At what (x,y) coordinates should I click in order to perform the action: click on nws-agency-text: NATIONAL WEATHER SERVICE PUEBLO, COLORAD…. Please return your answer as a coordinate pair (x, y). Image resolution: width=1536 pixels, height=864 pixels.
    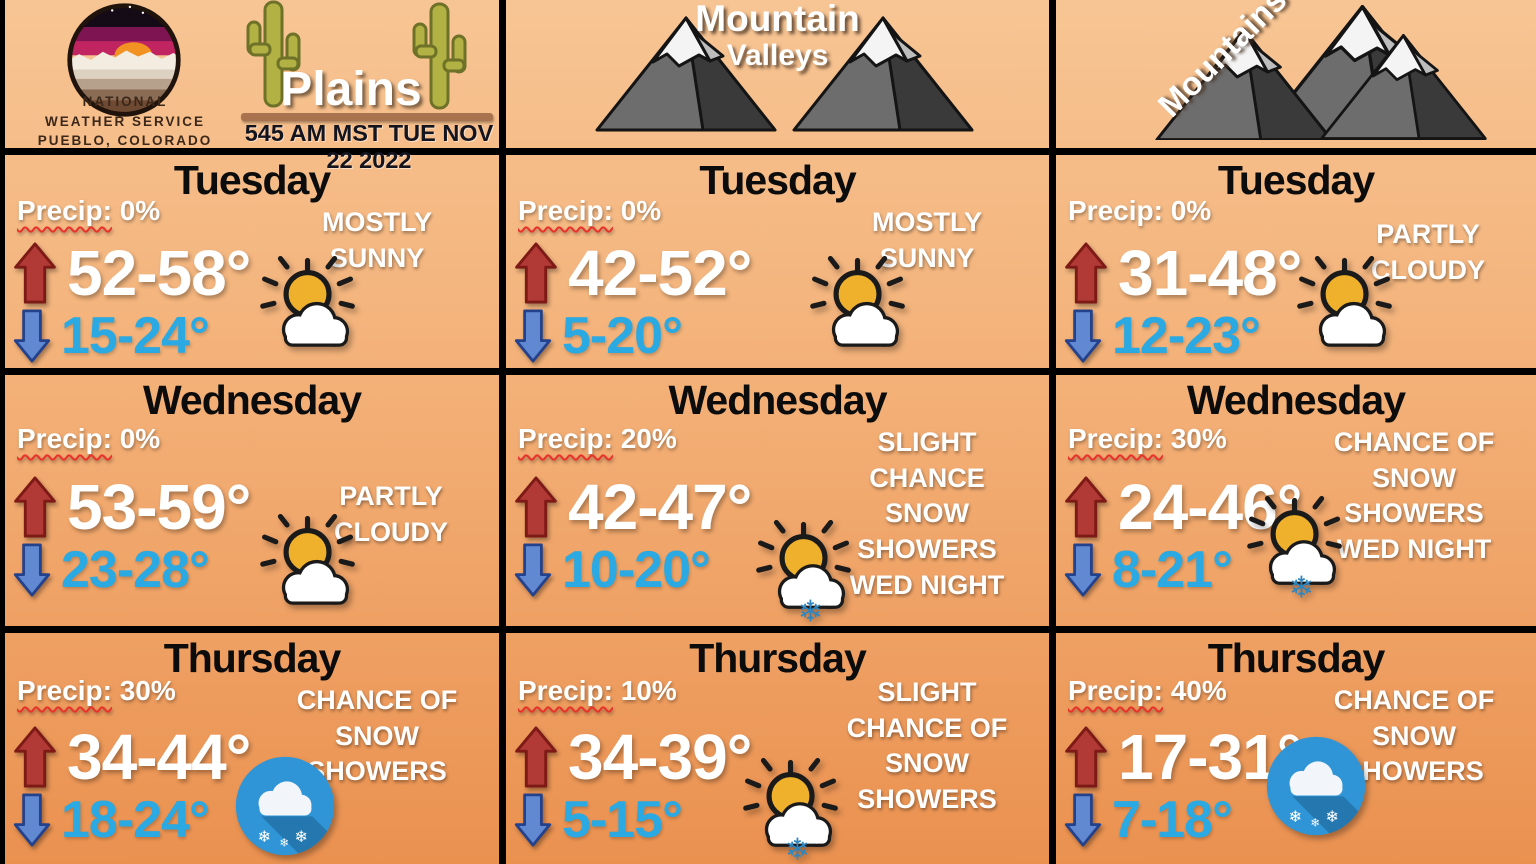
    Looking at the image, I should click on (125, 121).